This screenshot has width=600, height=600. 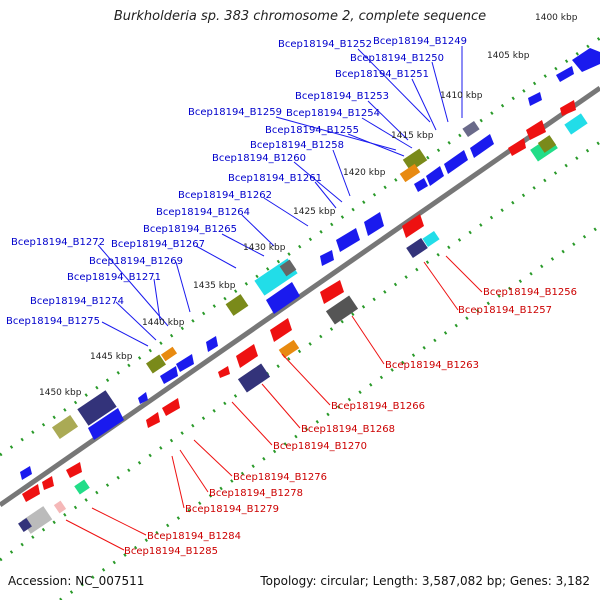 I want to click on accession-label: Accession: NC_007511, so click(x=76, y=581).